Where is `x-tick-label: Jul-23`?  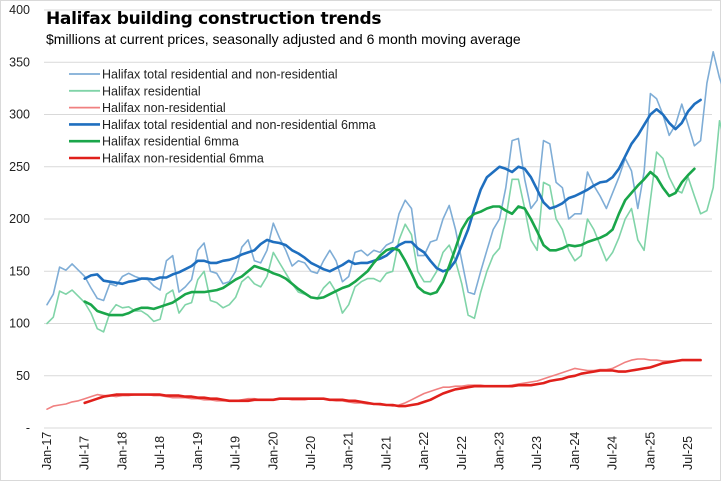 x-tick-label: Jul-23 is located at coordinates (537, 453).